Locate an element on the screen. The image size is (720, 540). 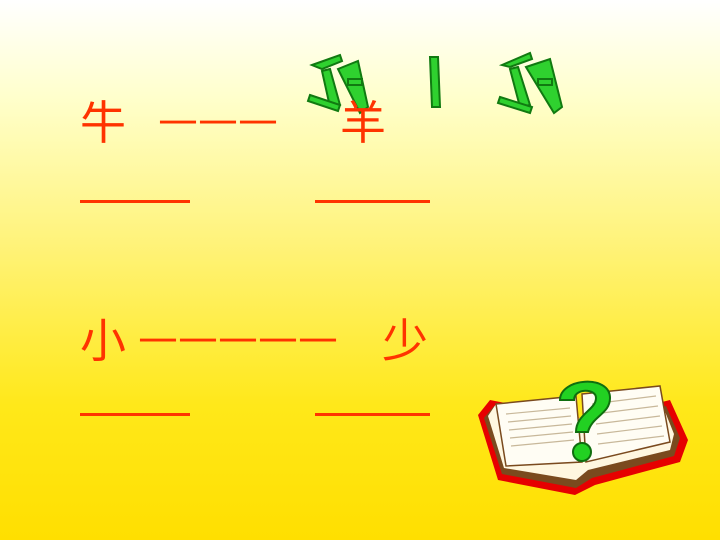
pair-1-dash: ——— is located at coordinates (218, 120).